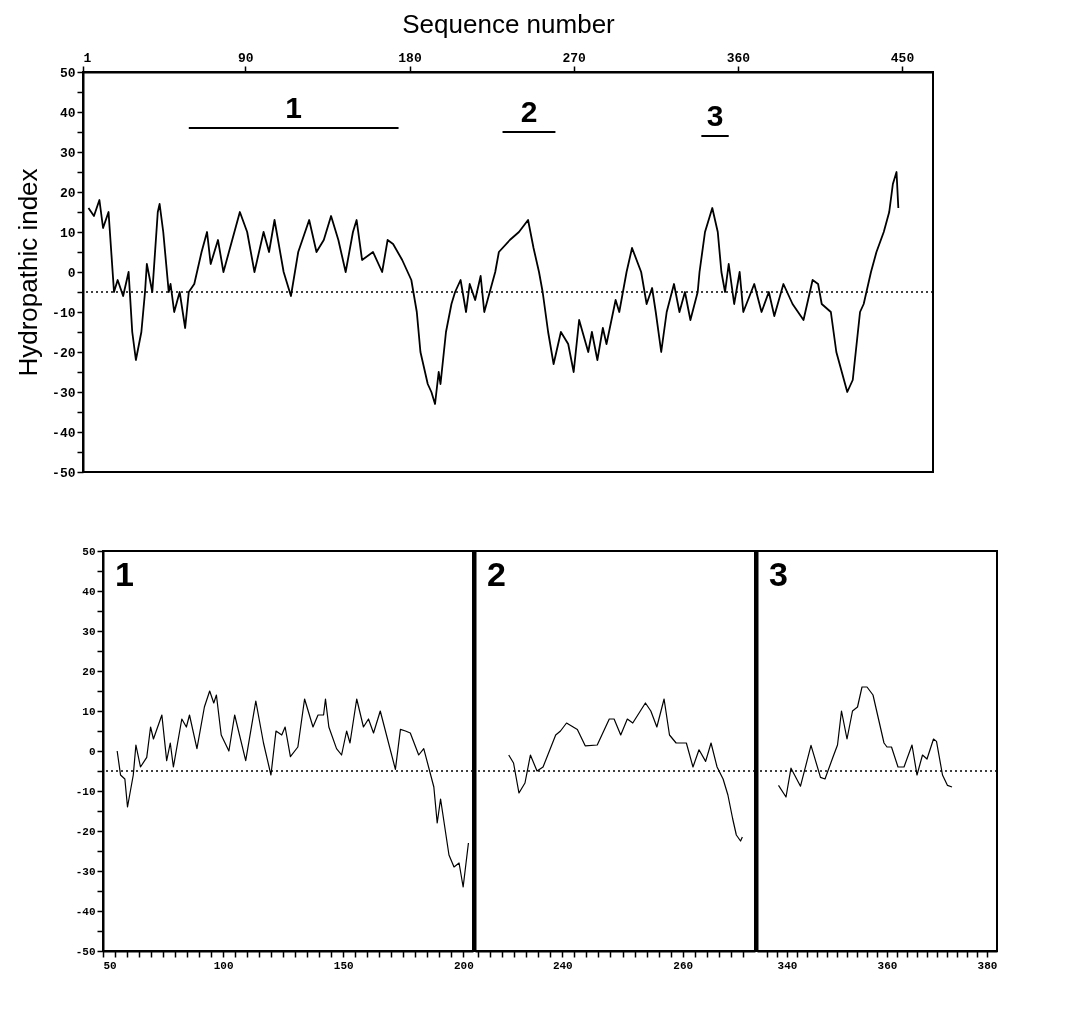 Image resolution: width=1068 pixels, height=1035 pixels. Describe the element at coordinates (343, 965) in the screenshot. I see `x-tick-label: 150` at that location.